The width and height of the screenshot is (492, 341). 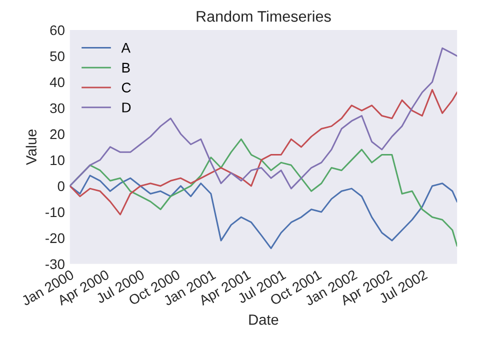 What do you see at coordinates (55, 238) in the screenshot?
I see `y-tick-label: -20` at bounding box center [55, 238].